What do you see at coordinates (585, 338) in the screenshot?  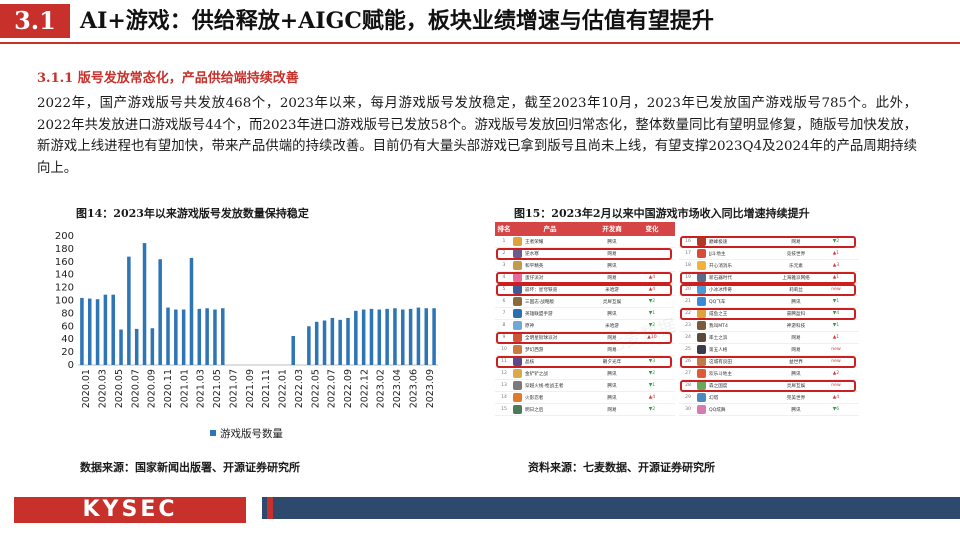 I see `table-row: 9 全明星街球派对 网易 ▲10` at bounding box center [585, 338].